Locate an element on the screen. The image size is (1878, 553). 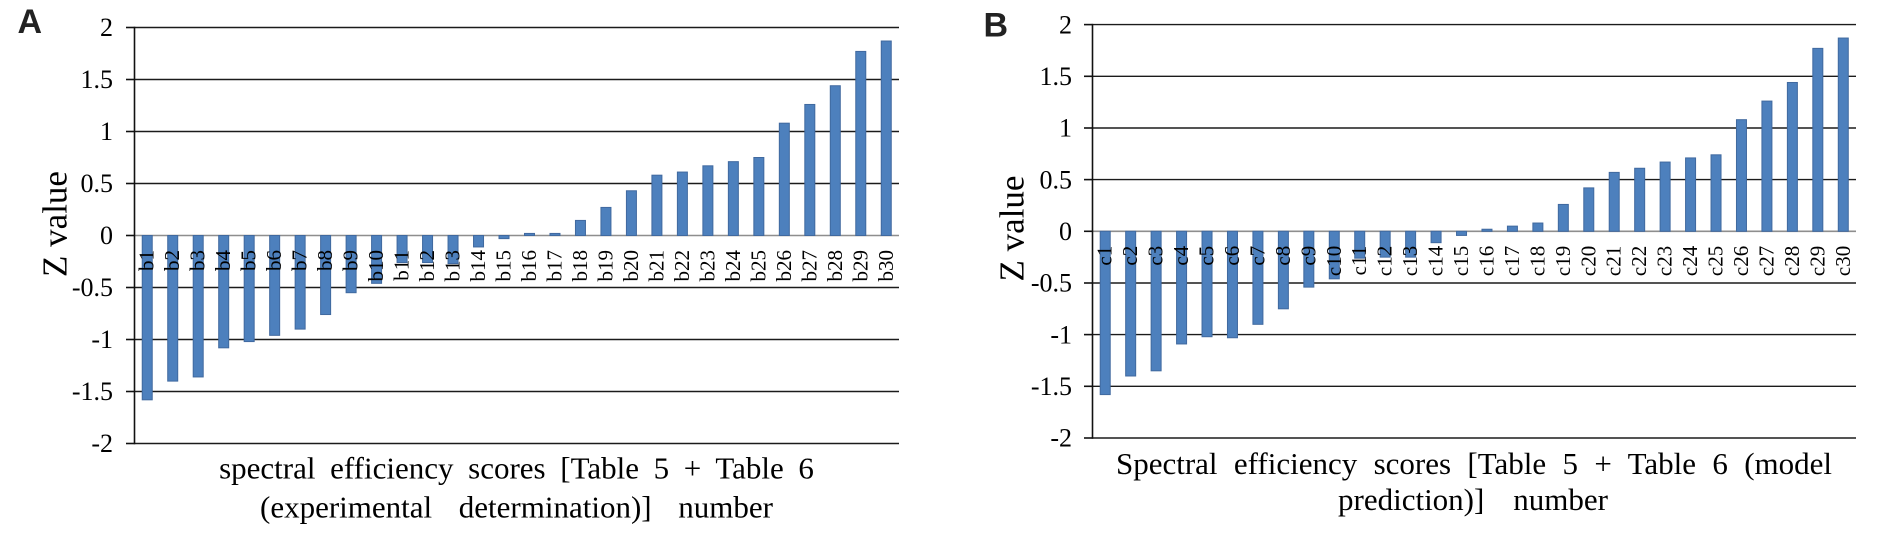
svg-text: c7 is located at coordinates (1257, 256).